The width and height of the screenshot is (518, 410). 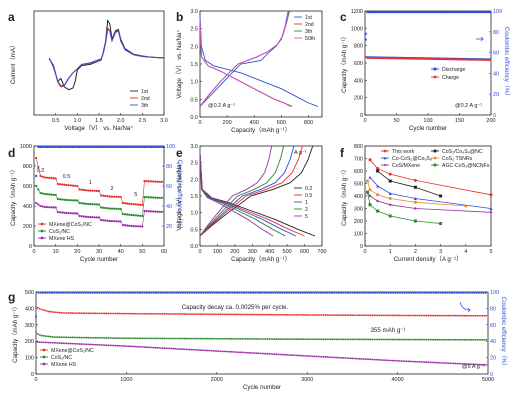 I want to click on x-axis-label-d: Cycle number, so click(x=99, y=259).